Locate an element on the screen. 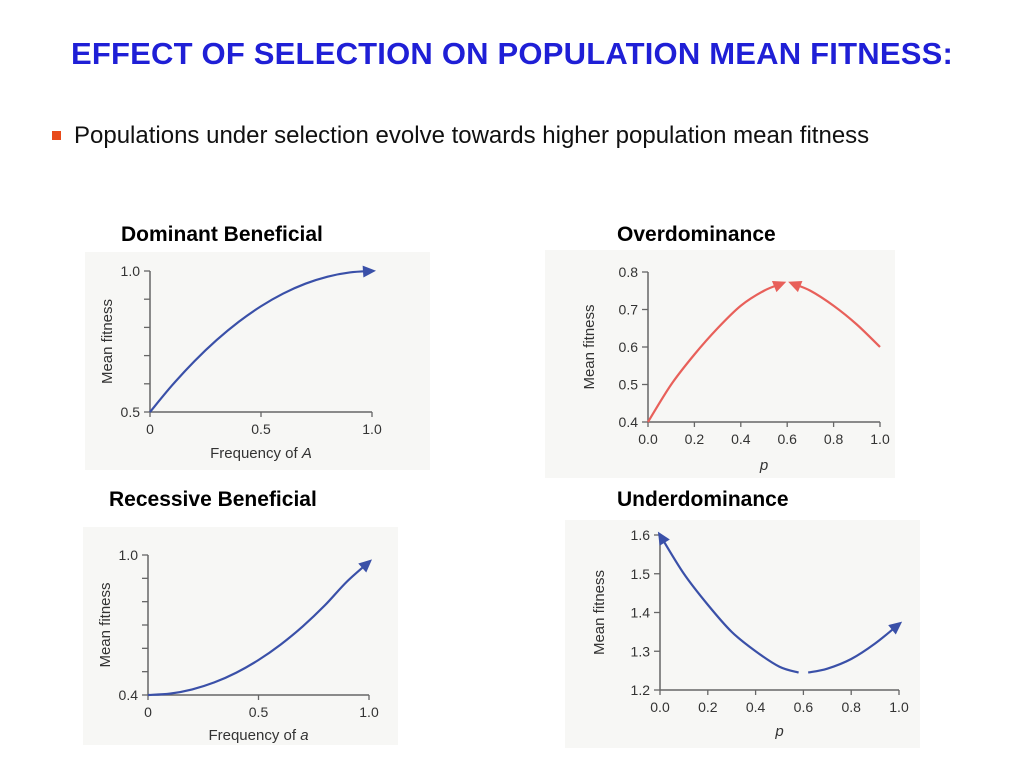 The image size is (1024, 768). chart-3: 0 0.5 1.0 0.4 1.0 Frequency of a Mean fitness is located at coordinates (238, 645).